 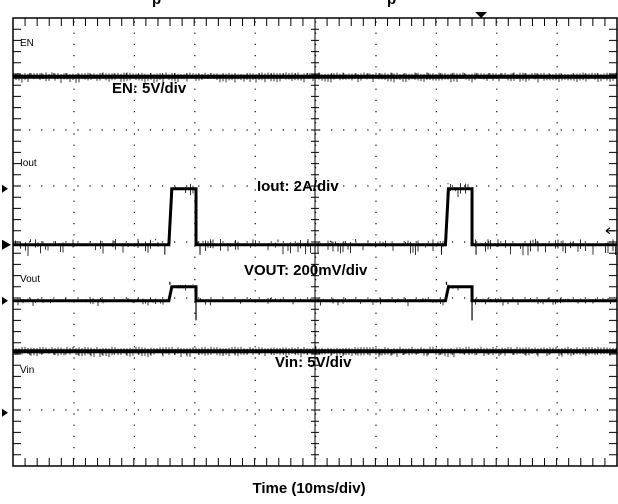 What do you see at coordinates (149, 88) in the screenshot?
I see `scale-label-en: EN: 5V/div` at bounding box center [149, 88].